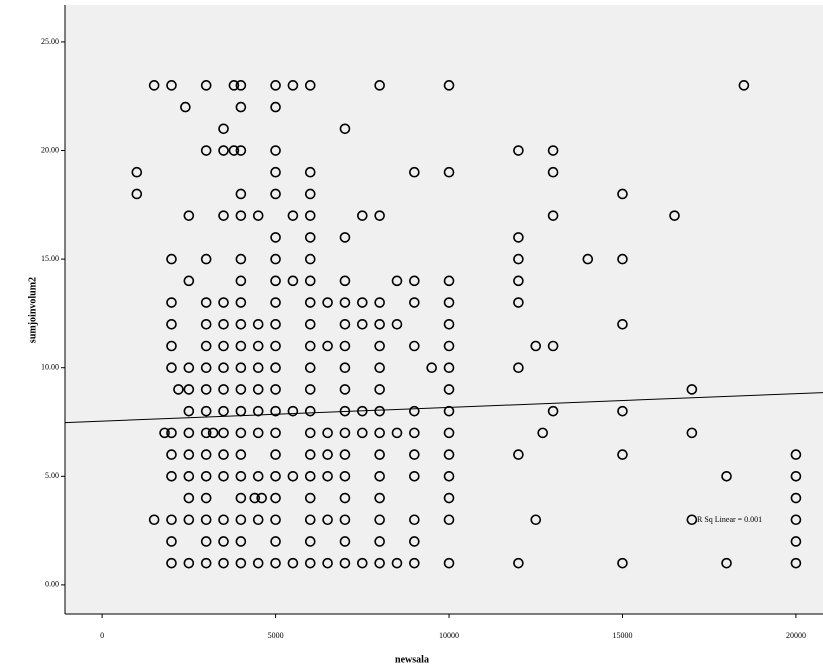  What do you see at coordinates (52, 475) in the screenshot?
I see `y-tick-label: 5.00` at bounding box center [52, 475].